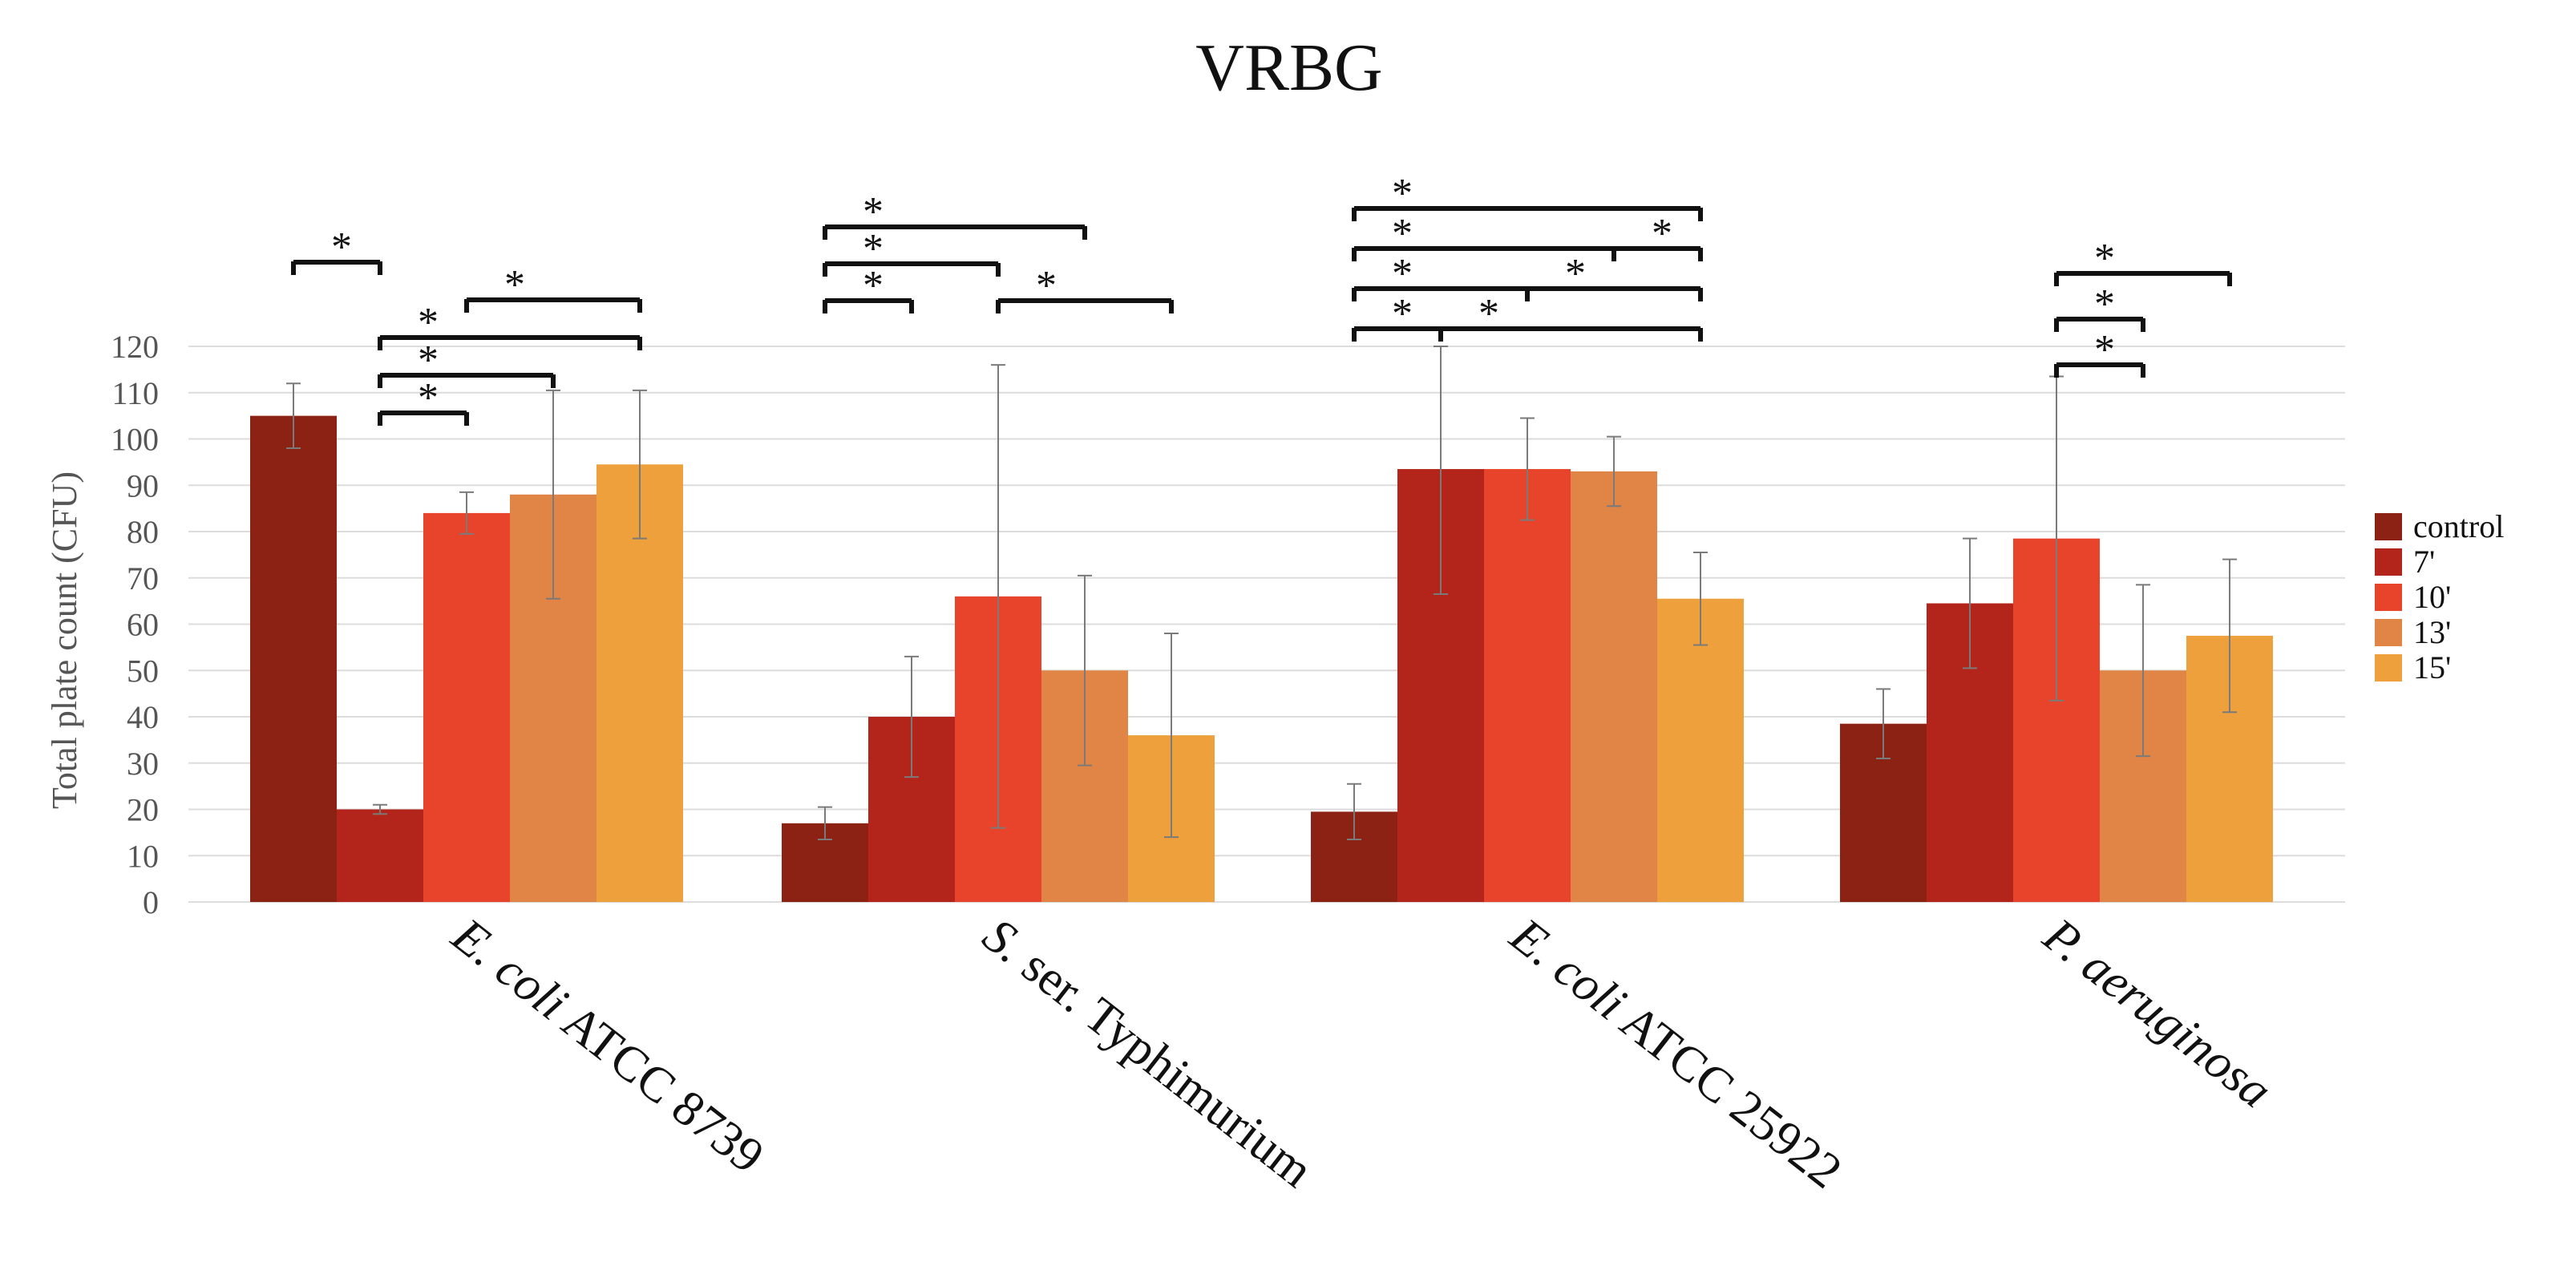 This screenshot has height=1270, width=2576. I want to click on category-label: E. coli ATCC 8739, so click(608, 1046).